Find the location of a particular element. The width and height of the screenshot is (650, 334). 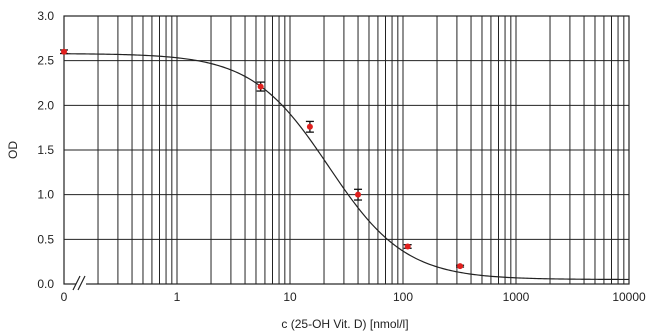

x-tick-label: 10 is located at coordinates (290, 297).